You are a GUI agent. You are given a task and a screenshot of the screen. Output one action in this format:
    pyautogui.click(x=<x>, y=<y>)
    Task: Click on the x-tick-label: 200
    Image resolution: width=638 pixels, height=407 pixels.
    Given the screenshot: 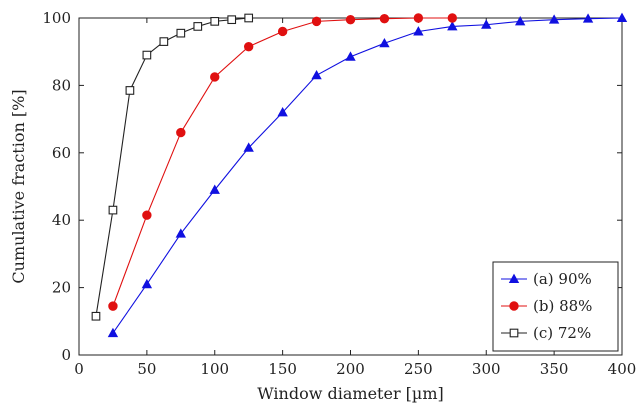 What is the action you would take?
    pyautogui.click(x=350, y=369)
    